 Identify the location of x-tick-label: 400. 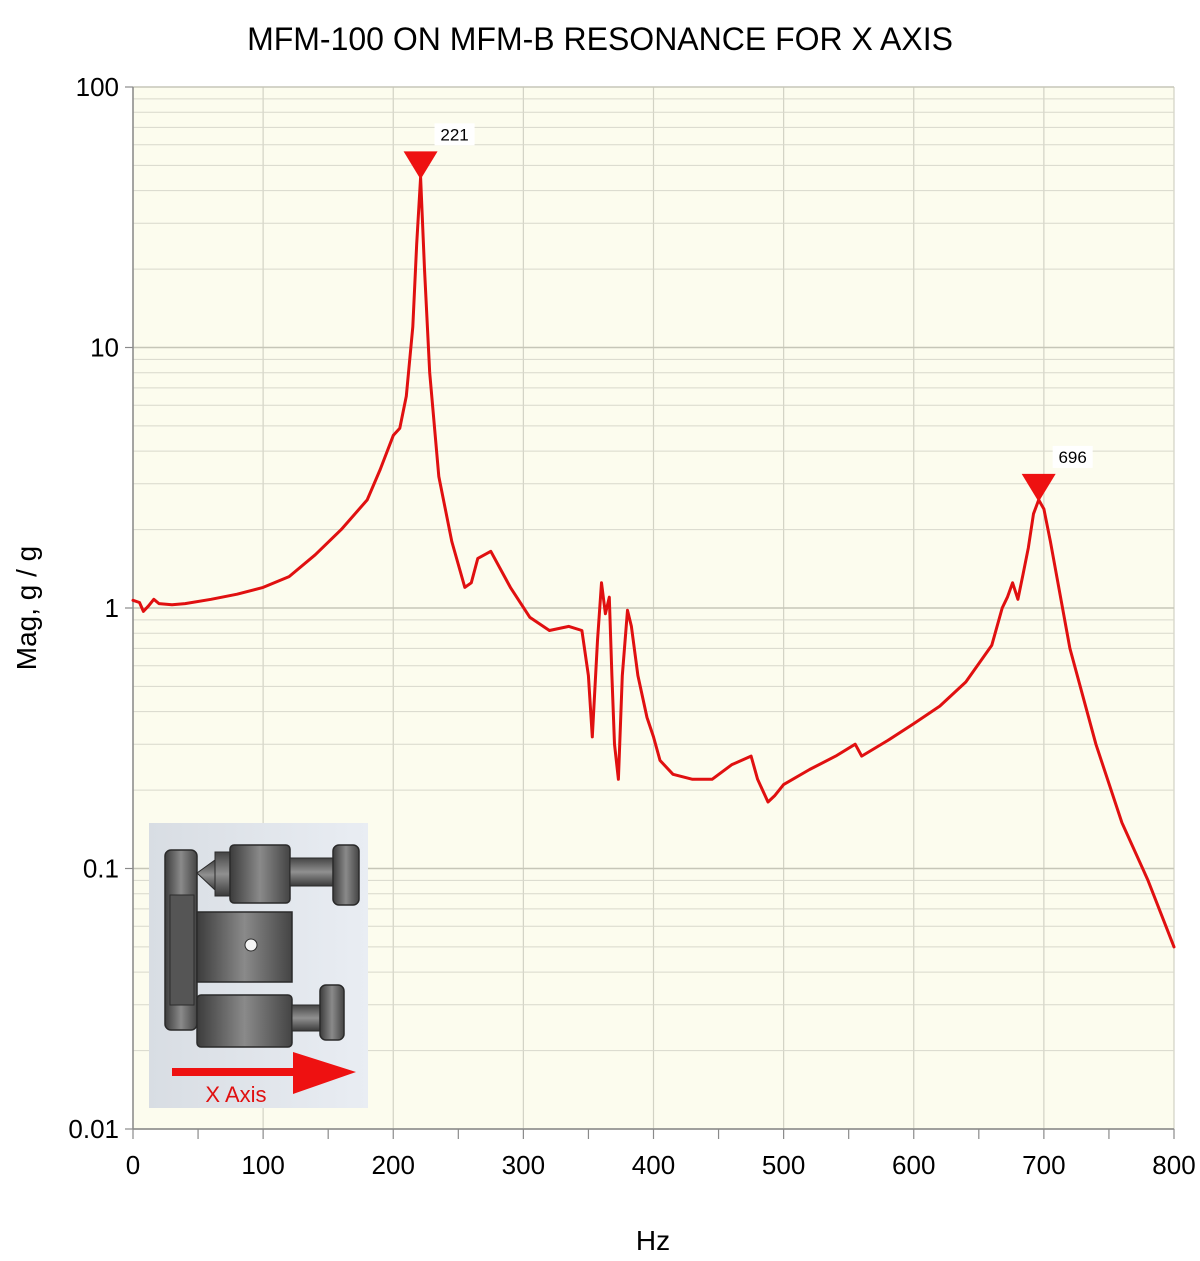
(653, 1165).